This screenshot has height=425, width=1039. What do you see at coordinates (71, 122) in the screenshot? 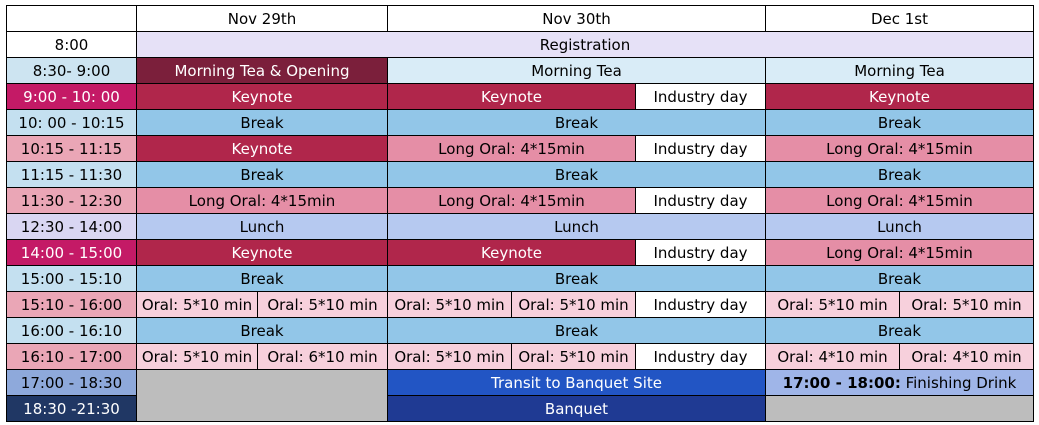
I see `time-cell: 10: 00 - 10:15` at bounding box center [71, 122].